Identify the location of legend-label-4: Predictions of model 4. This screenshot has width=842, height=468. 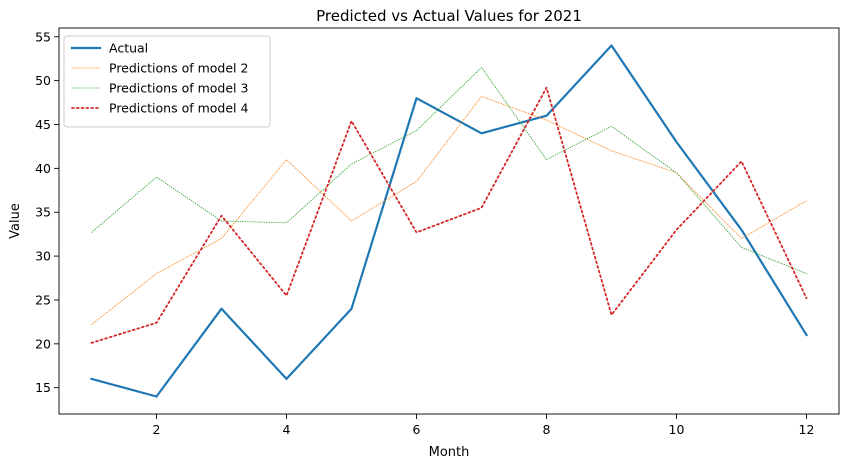
(179, 108).